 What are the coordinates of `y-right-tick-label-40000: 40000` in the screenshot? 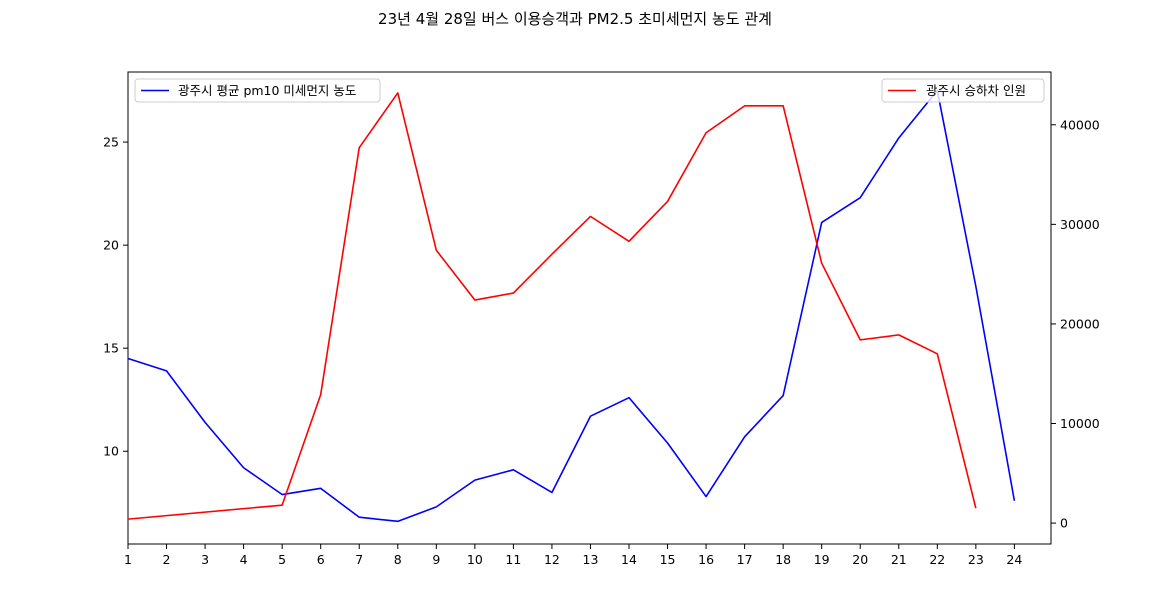 It's located at (1080, 124).